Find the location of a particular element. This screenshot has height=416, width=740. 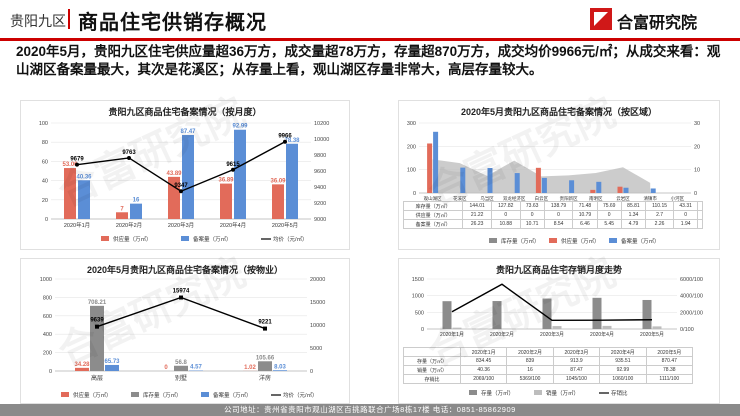

x-tick-label: 白云区 is located at coordinates (542, 198).